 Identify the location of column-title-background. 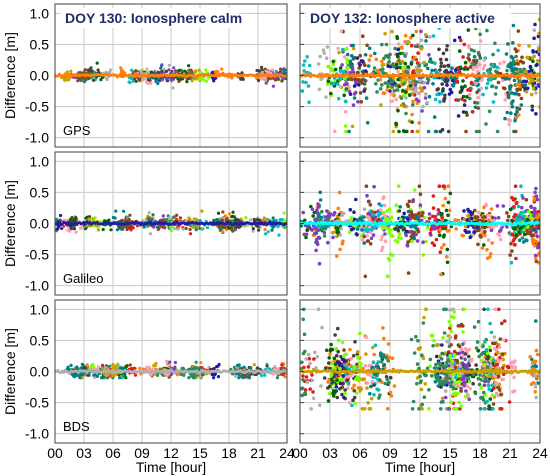
(408, 18).